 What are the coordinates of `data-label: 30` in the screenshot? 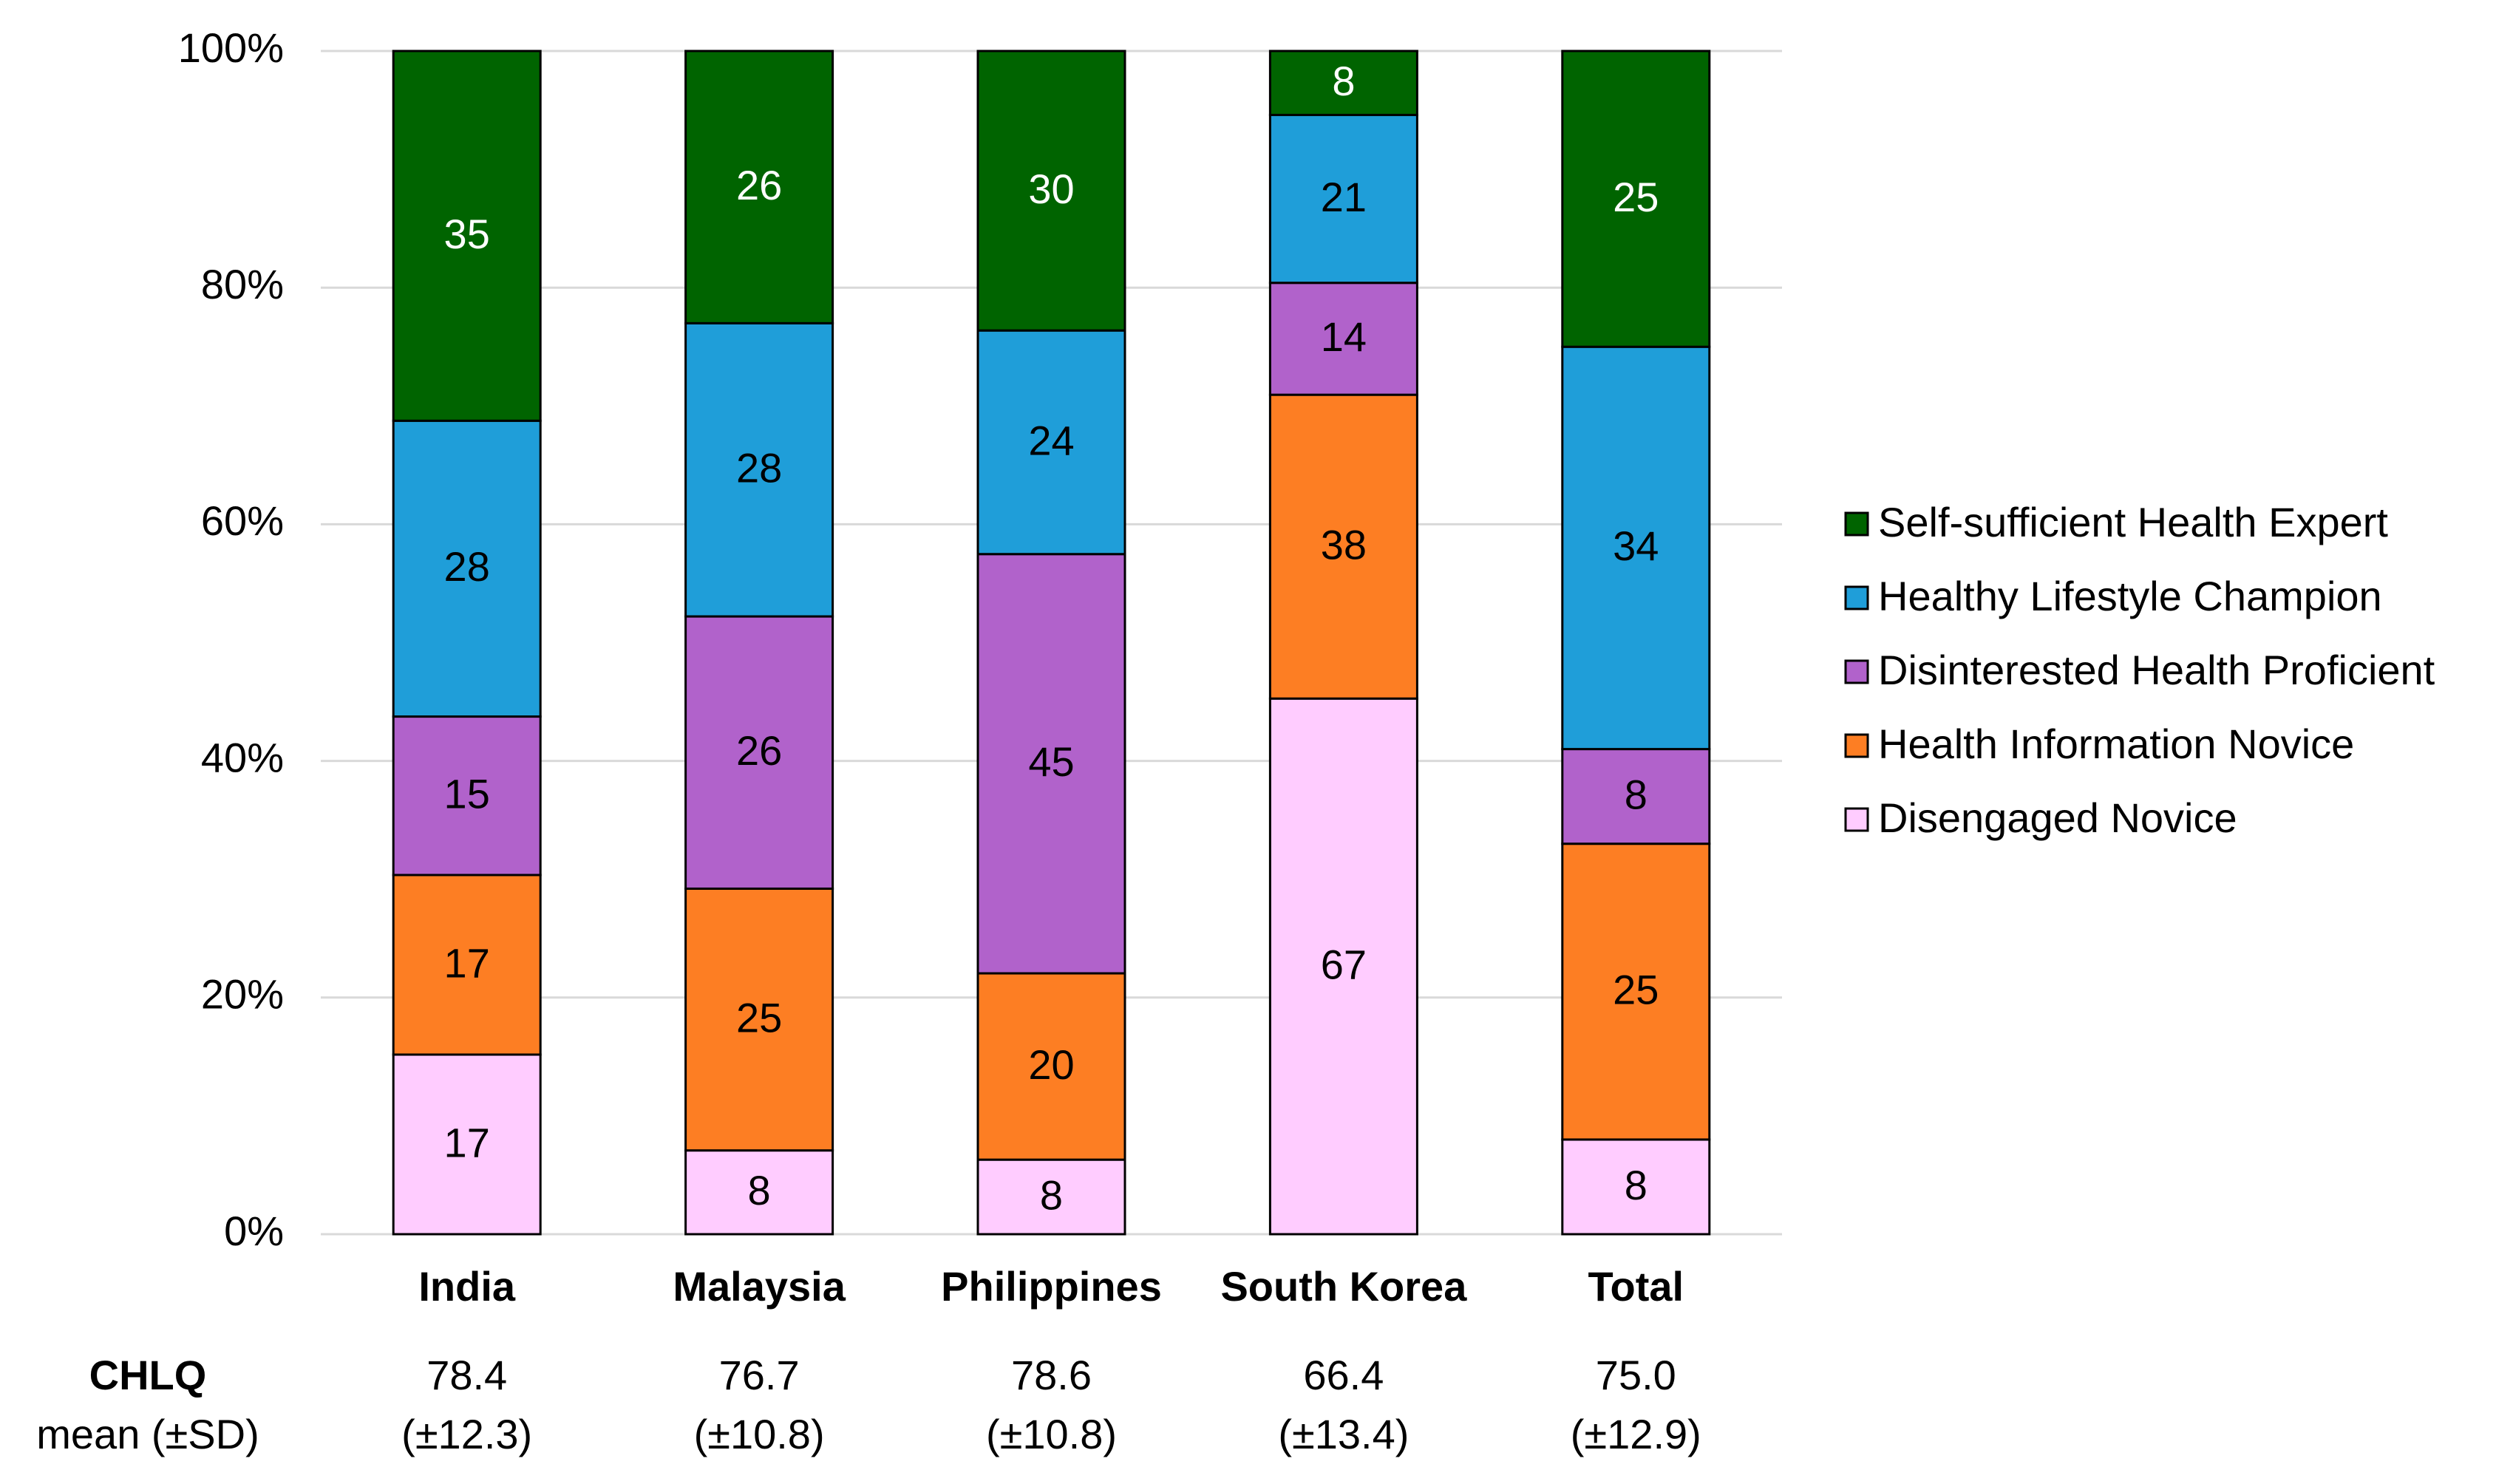 It's located at (1051, 189).